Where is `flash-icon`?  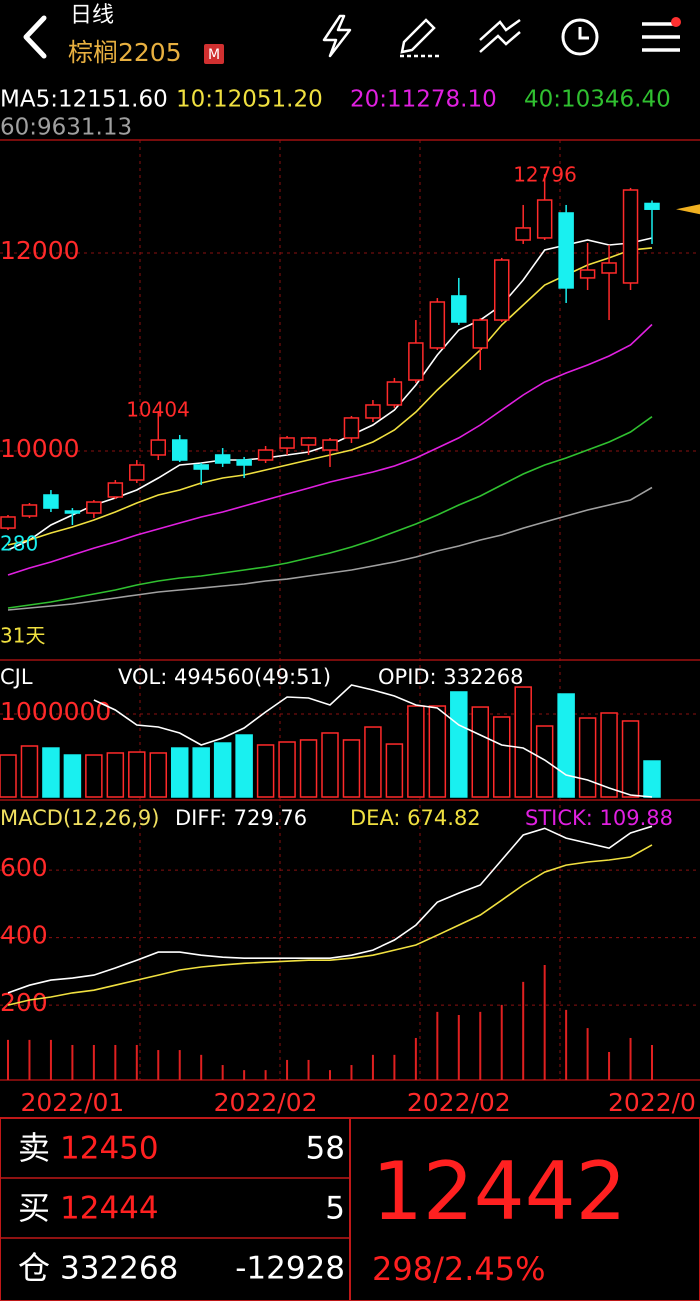
flash-icon is located at coordinates (337, 36).